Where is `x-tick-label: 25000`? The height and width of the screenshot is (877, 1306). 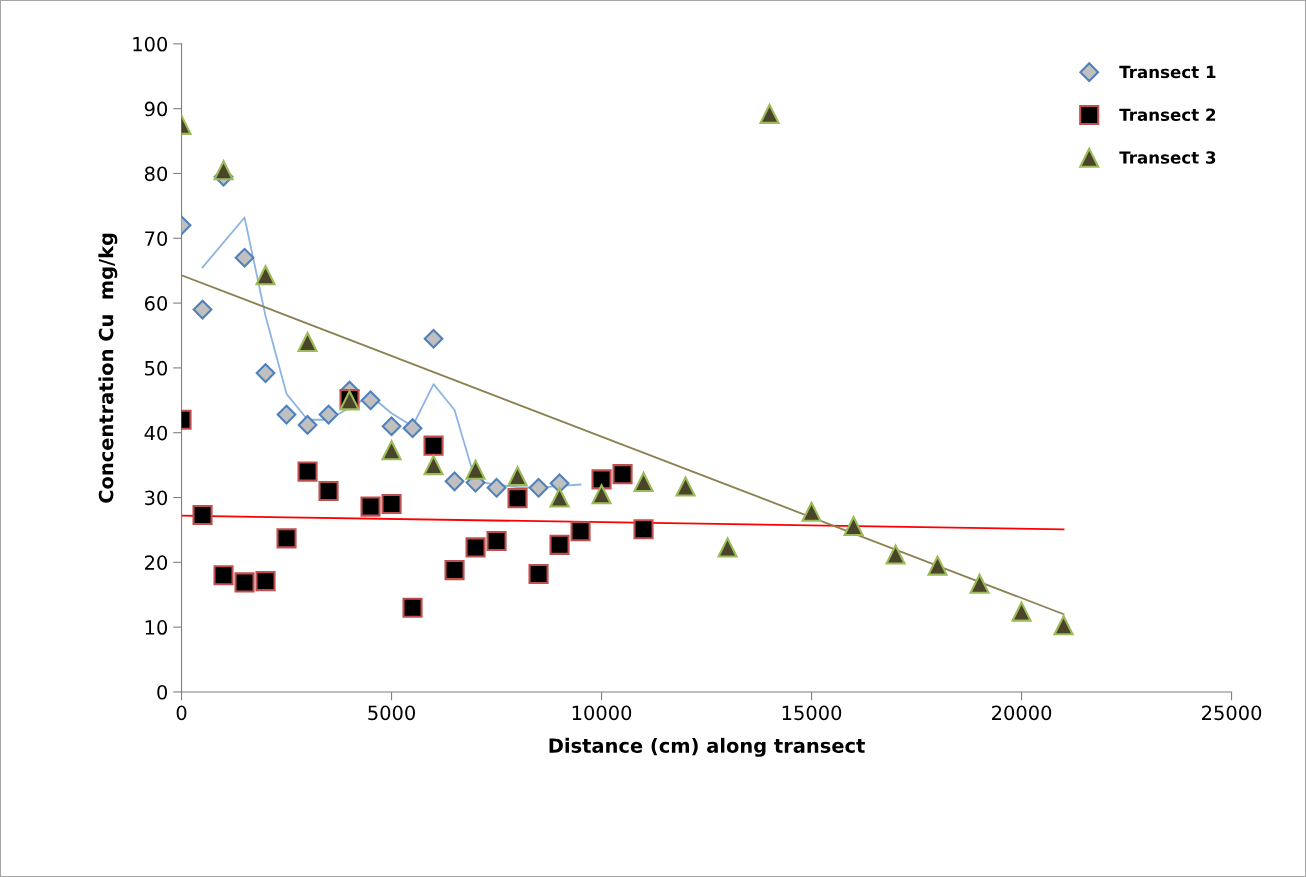 x-tick-label: 25000 is located at coordinates (1232, 713).